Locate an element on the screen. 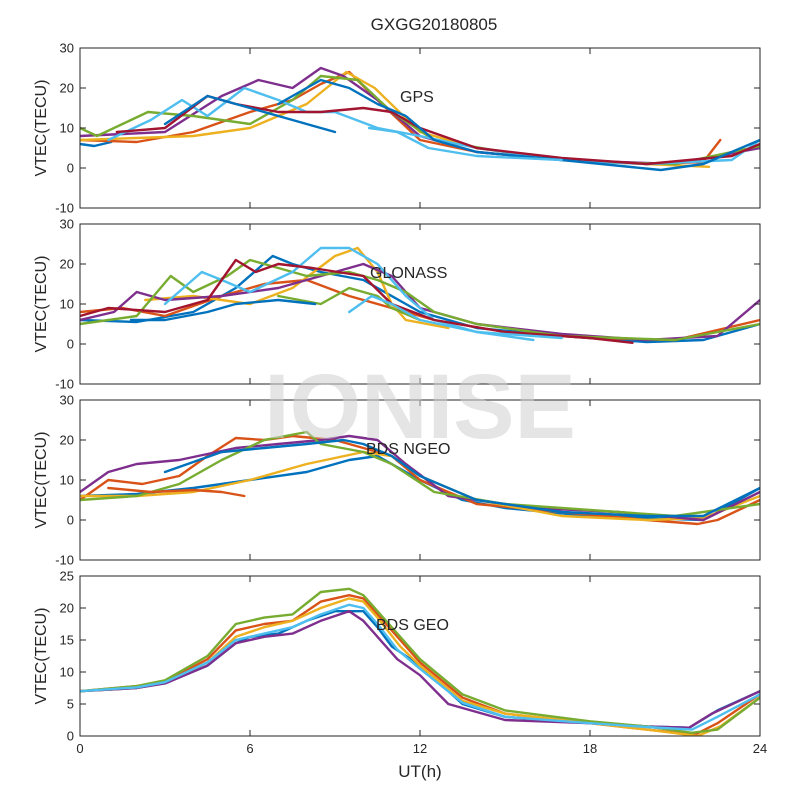 Image resolution: width=800 pixels, height=805 pixels. x-tick-label: 18 is located at coordinates (590, 748).